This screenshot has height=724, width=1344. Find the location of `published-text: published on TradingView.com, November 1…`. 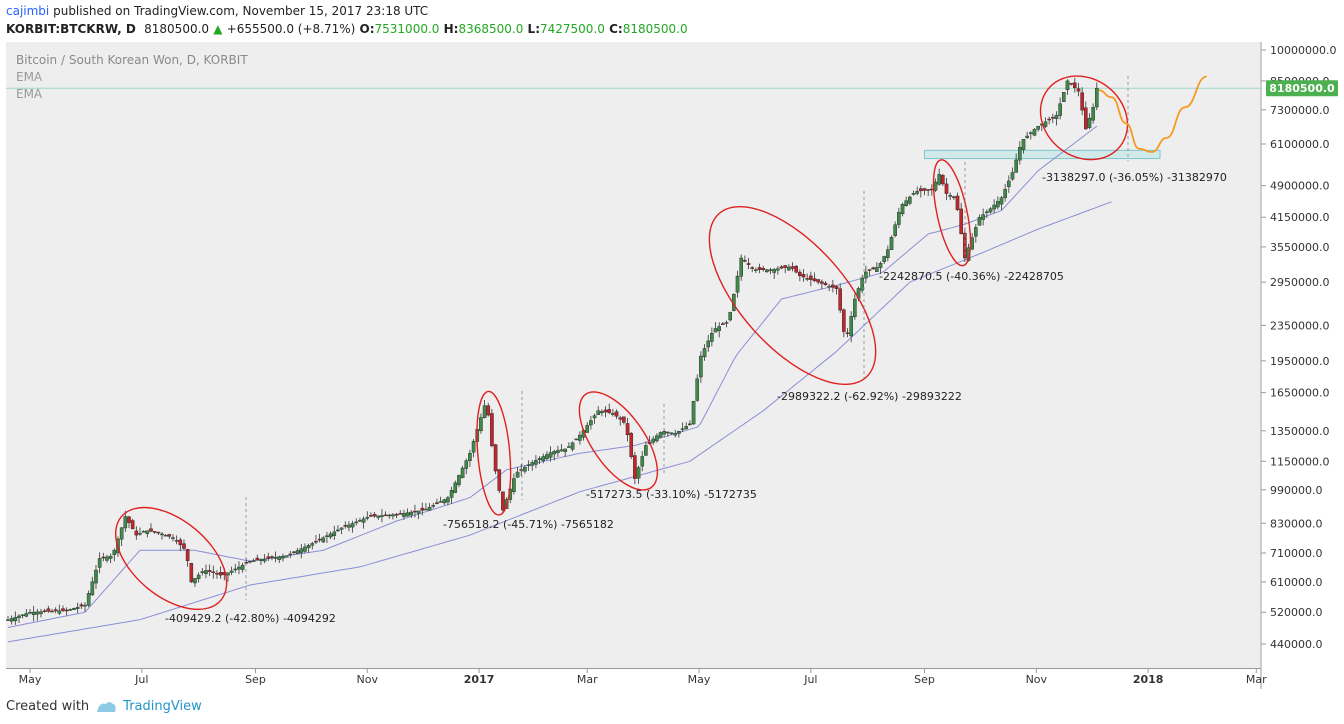

published-text: published on TradingView.com, November 1… is located at coordinates (241, 11).